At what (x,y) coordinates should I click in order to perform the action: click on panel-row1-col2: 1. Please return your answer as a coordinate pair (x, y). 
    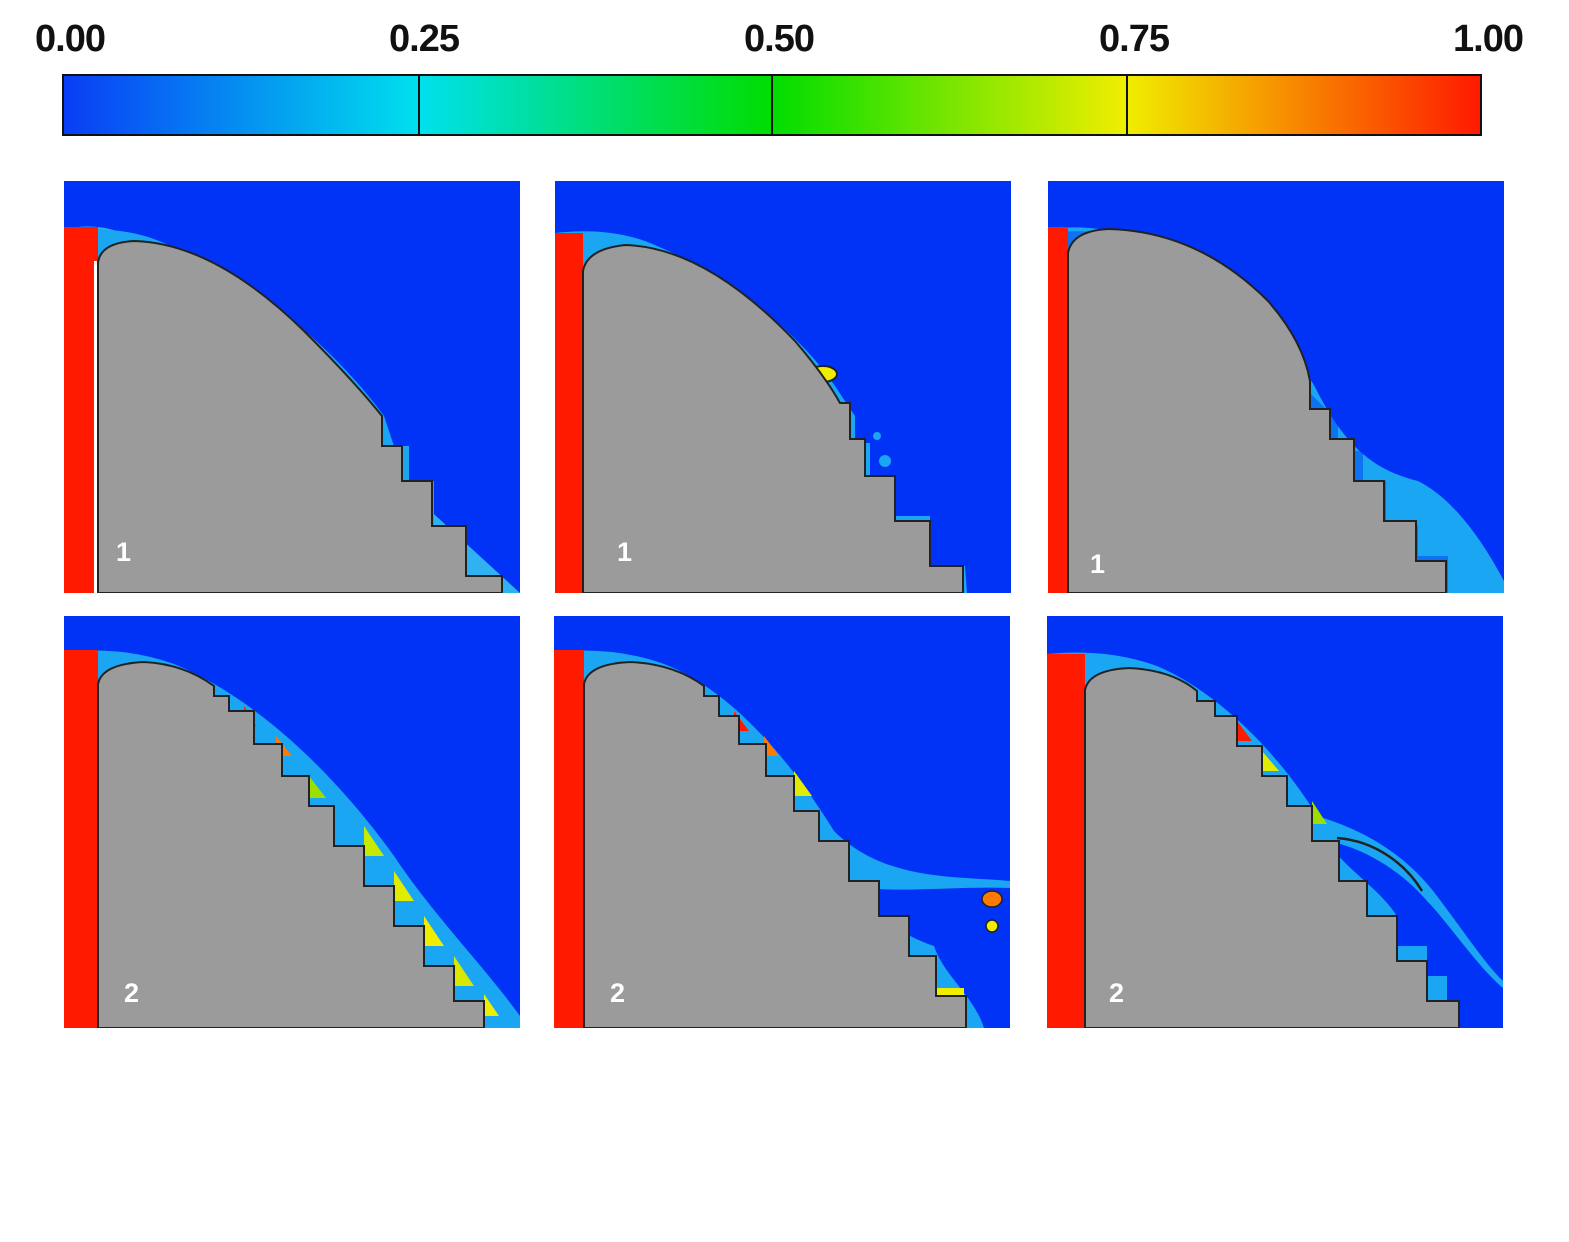
    Looking at the image, I should click on (783, 387).